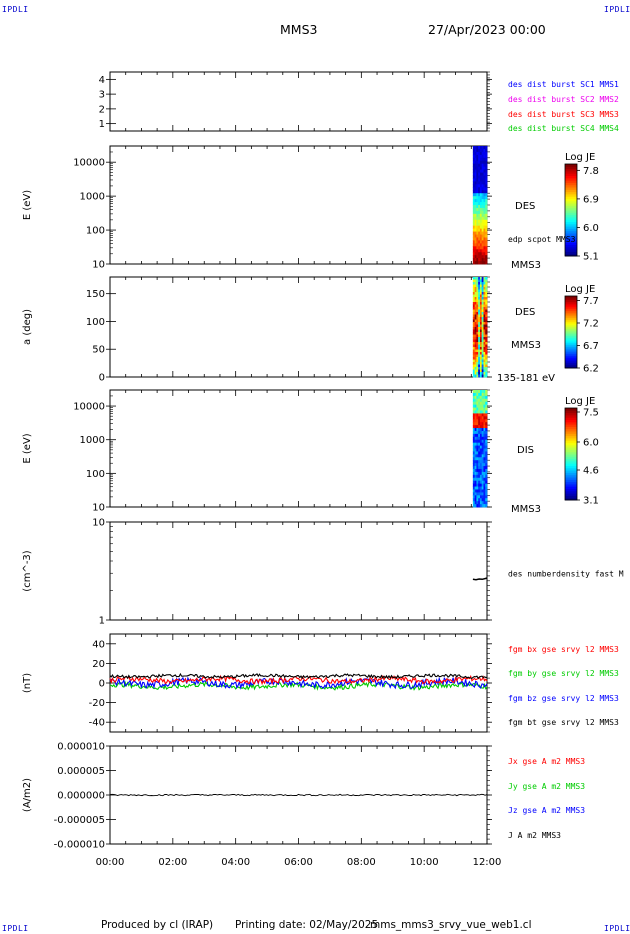 Image resolution: width=630 pixels, height=934 pixels. Describe the element at coordinates (81, 747) in the screenshot. I see `y-tick-label: 0.000010` at that location.